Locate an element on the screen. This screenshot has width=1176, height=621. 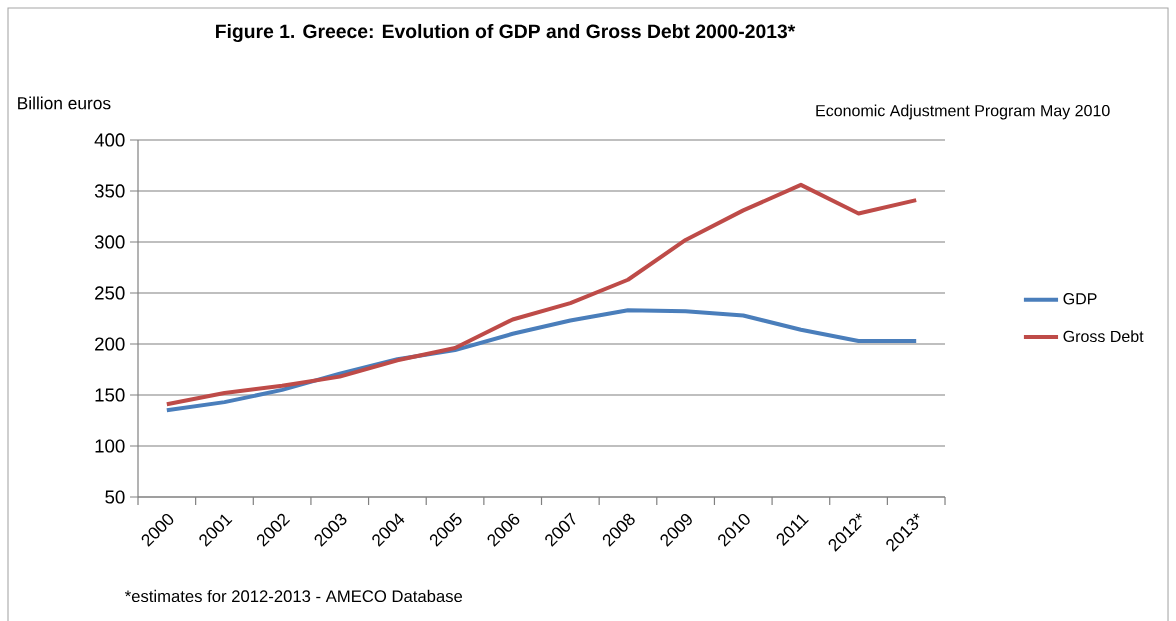
chart-subtitle: Economic Adjustment Program May 2010 is located at coordinates (963, 112).